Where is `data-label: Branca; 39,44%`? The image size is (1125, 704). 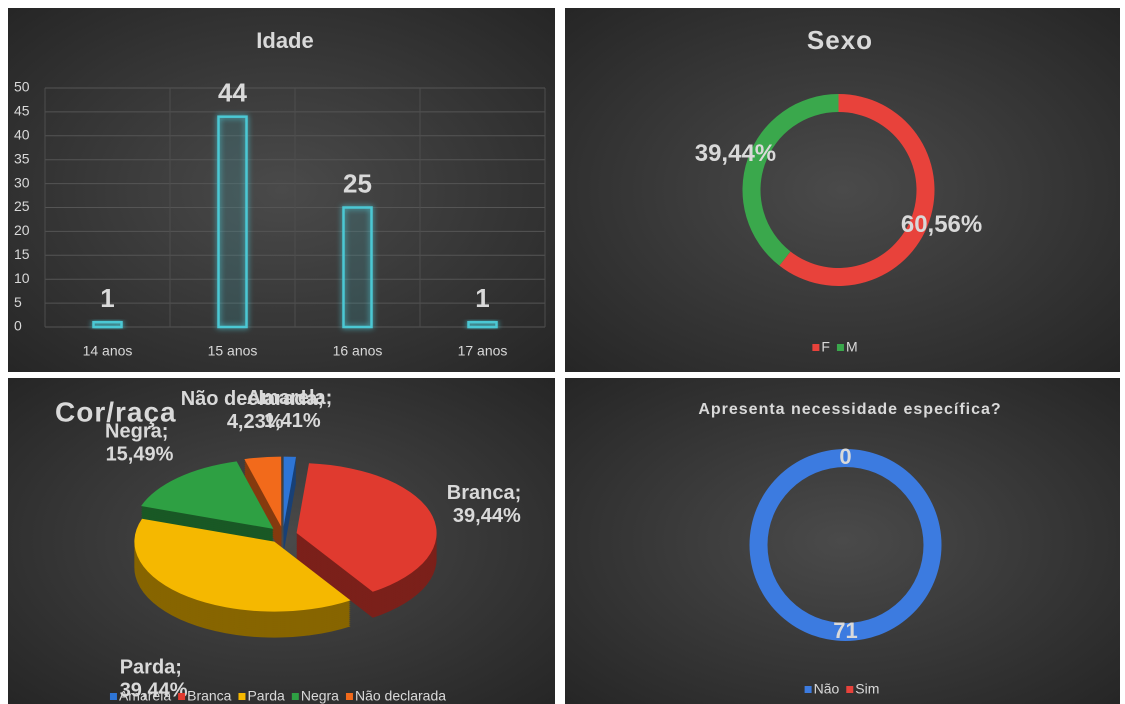 data-label: Branca; 39,44% is located at coordinates (487, 504).